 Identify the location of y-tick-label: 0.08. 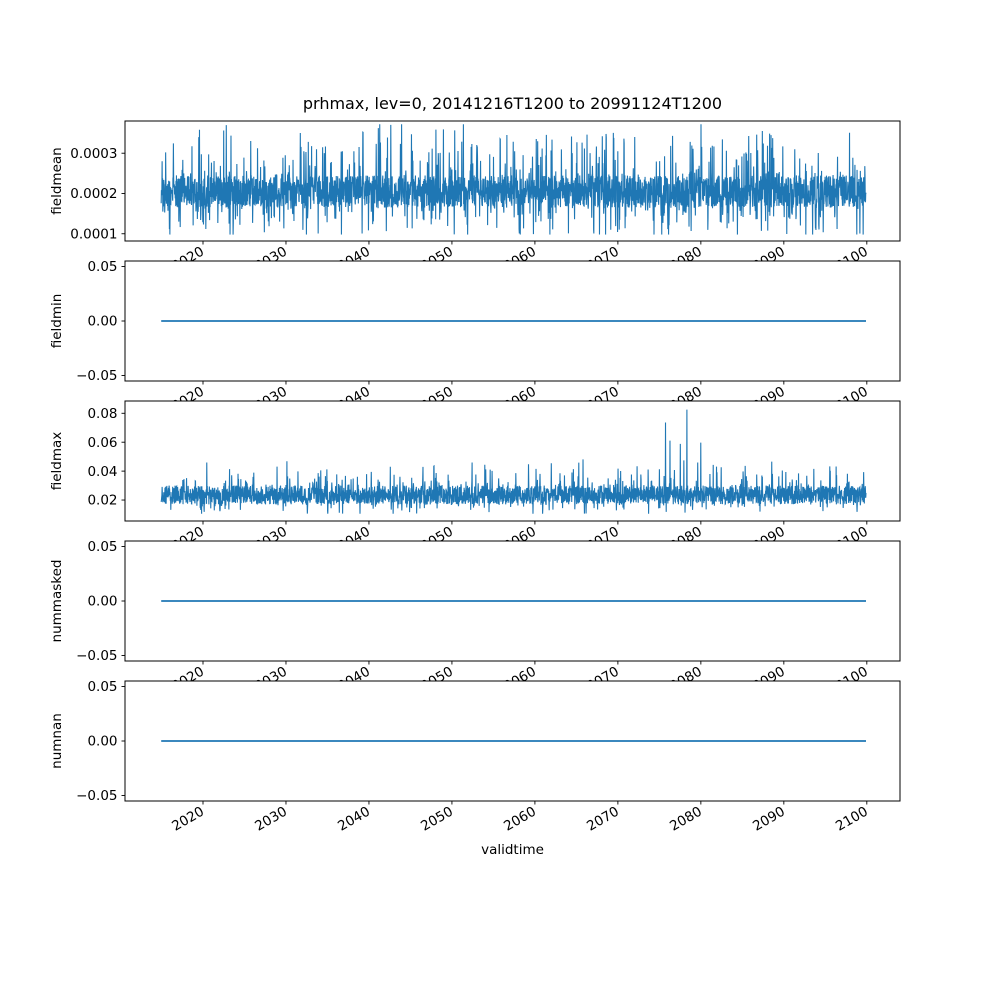
(102, 414).